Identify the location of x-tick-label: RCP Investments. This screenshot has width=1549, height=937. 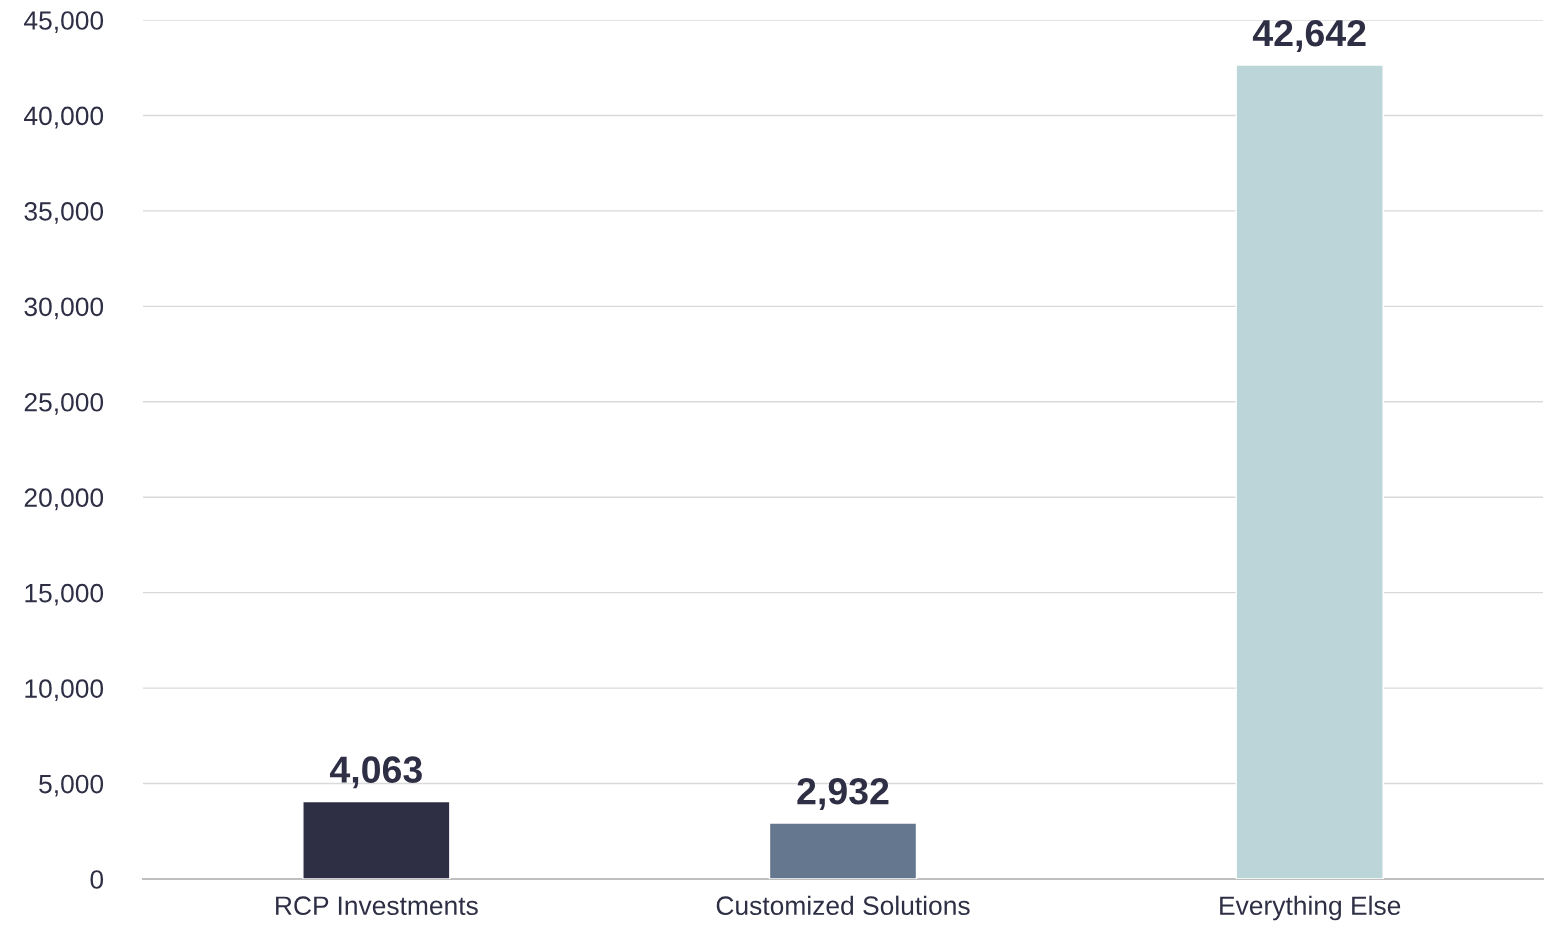
(377, 906).